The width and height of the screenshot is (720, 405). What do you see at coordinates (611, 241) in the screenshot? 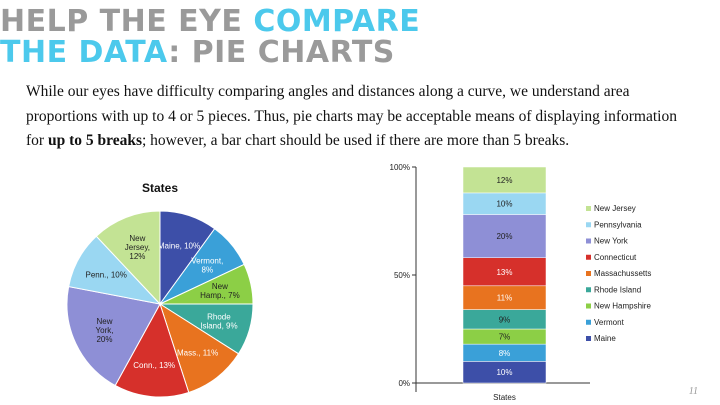
I see `legend-label-new-york: New York` at bounding box center [611, 241].